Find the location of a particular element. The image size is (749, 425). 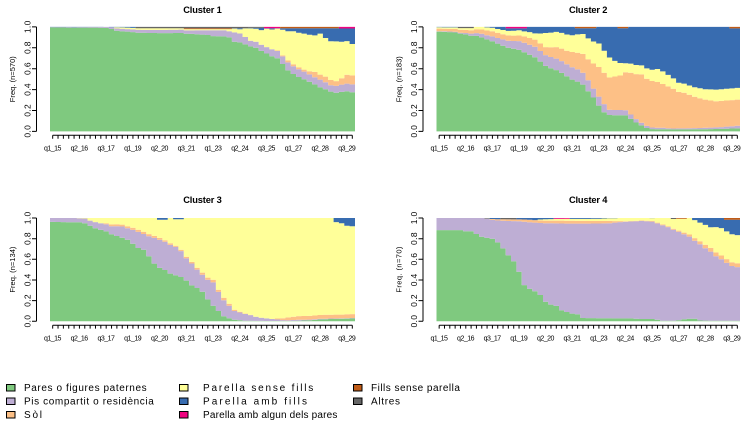

svg-text: Cluster 1 is located at coordinates (202, 10).